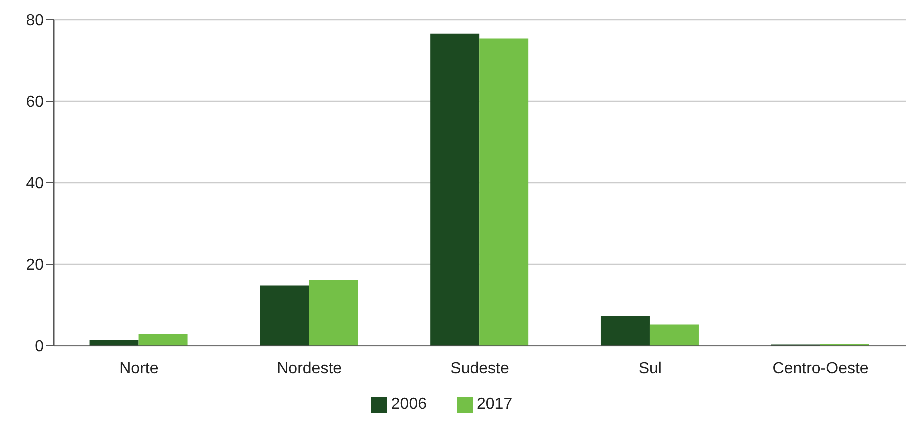  I want to click on y-tick-label: 80, so click(35, 21).